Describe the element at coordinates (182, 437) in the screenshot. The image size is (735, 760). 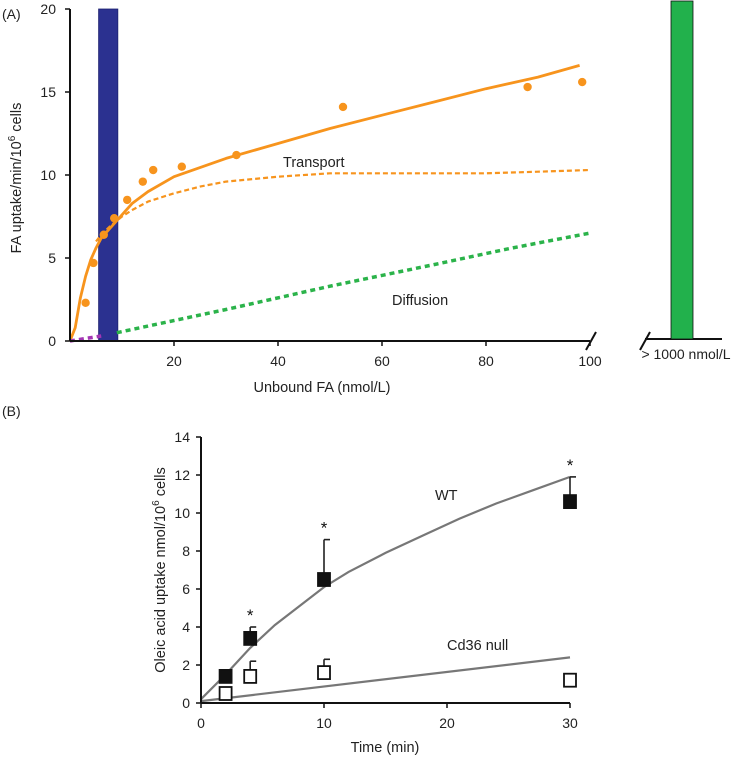
I see `y-tick-label: 14` at that location.